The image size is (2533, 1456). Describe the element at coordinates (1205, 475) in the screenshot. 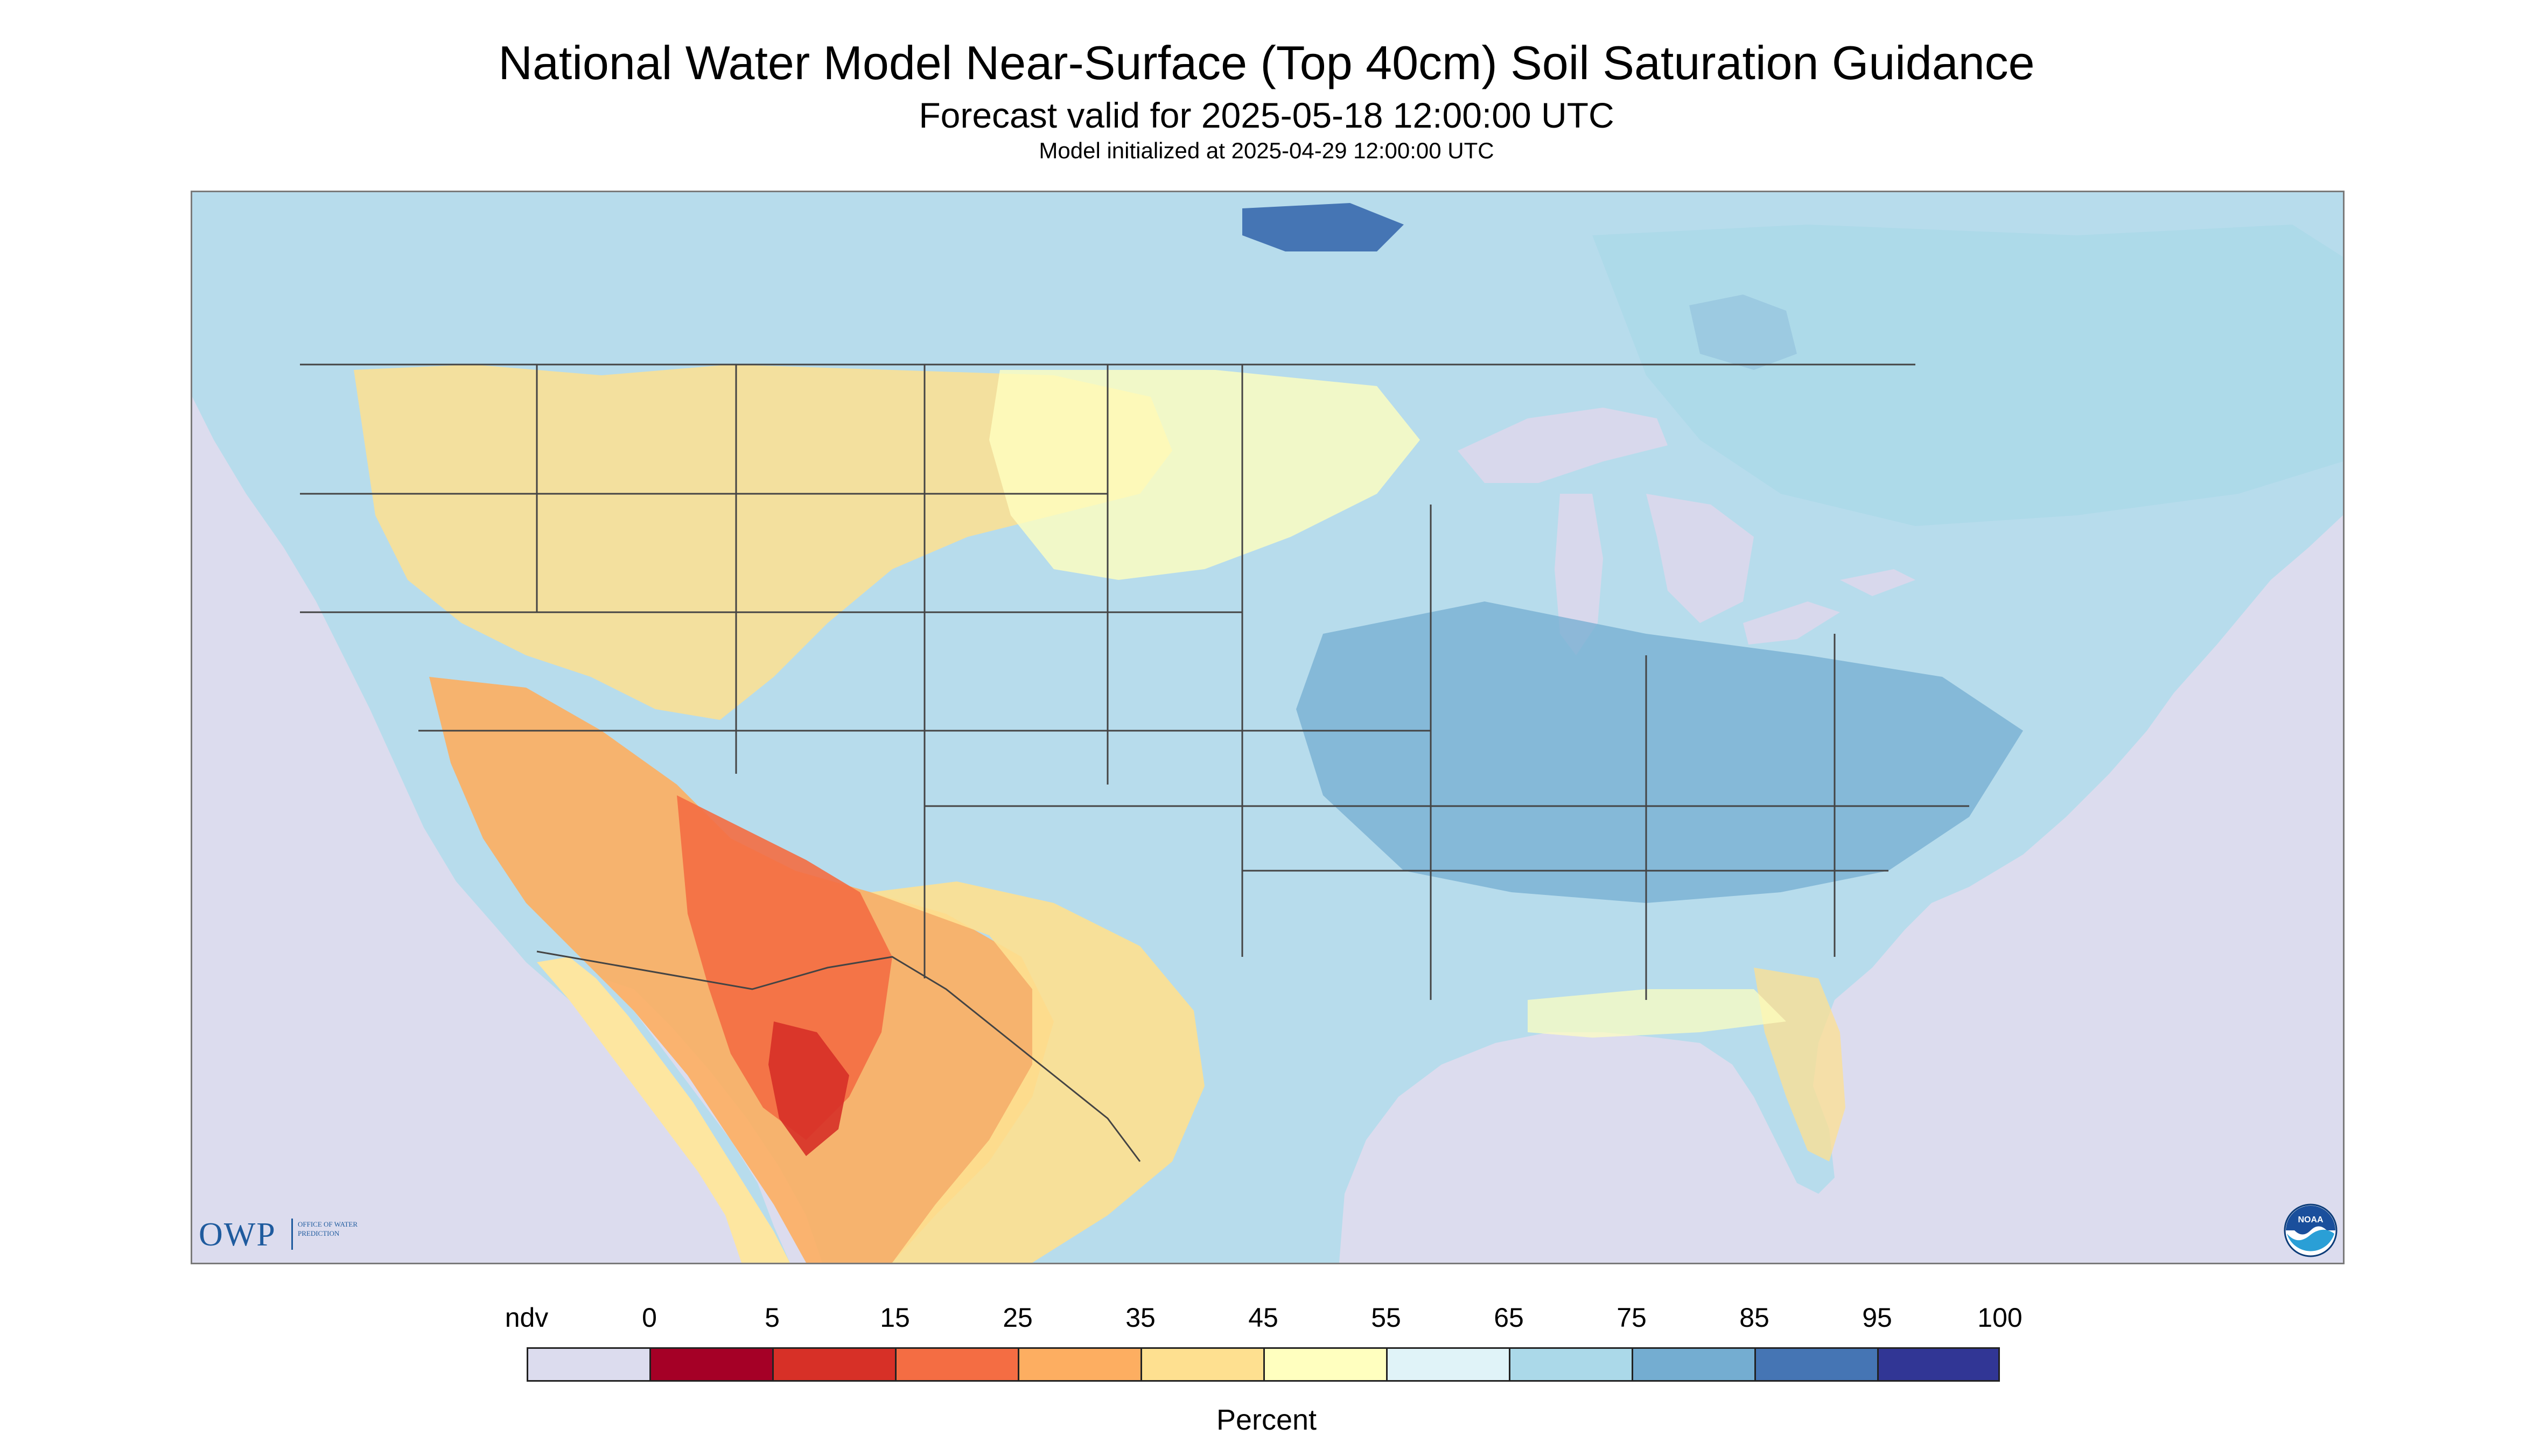

I see `plains-yellow` at that location.